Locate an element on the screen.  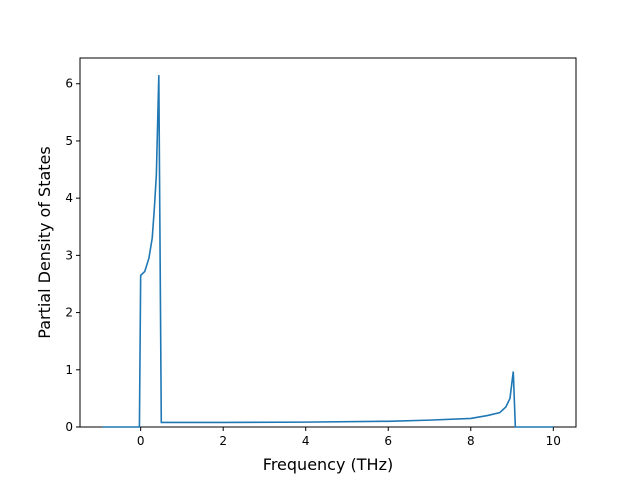
y-tick-label: 0 is located at coordinates (69, 427).